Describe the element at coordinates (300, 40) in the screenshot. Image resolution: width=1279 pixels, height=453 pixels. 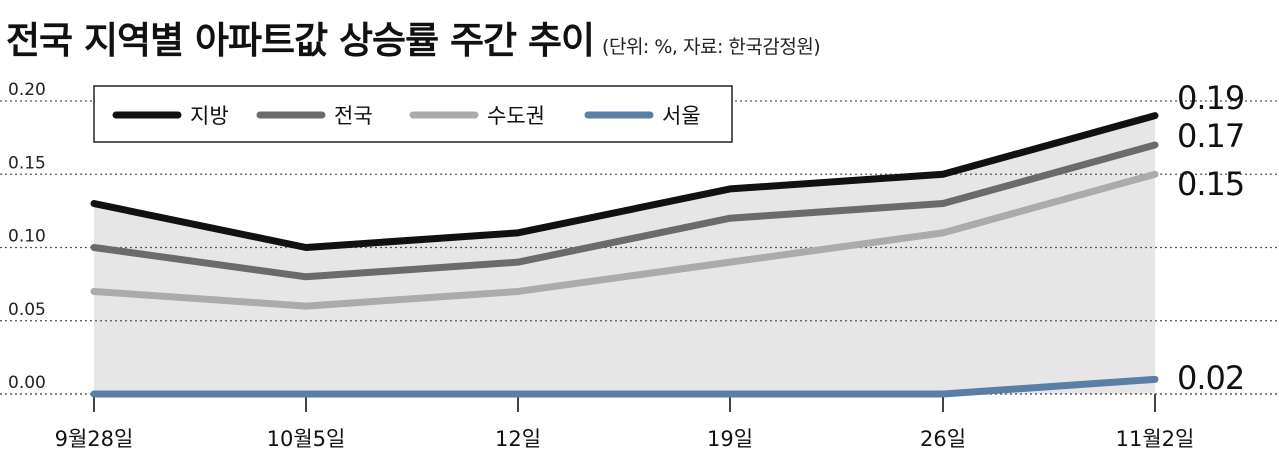
I see `chart-title: 전국 지역별 아파트값 상승률 주간 추이` at that location.